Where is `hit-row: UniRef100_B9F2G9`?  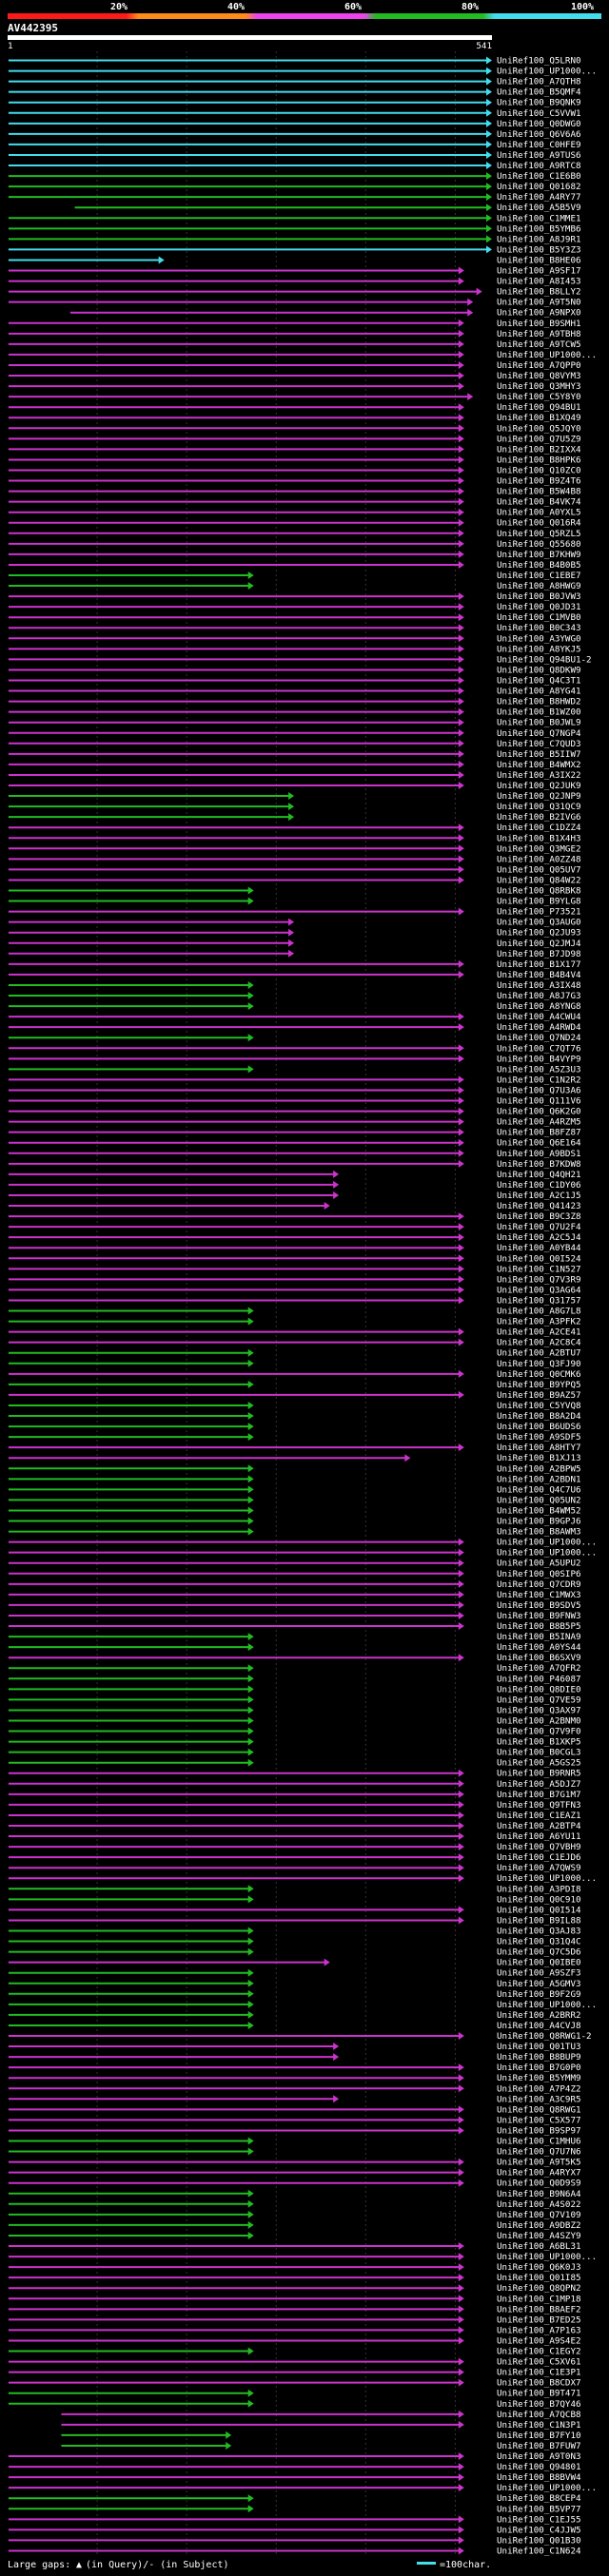 hit-row: UniRef100_B9F2G9 is located at coordinates (295, 1994).